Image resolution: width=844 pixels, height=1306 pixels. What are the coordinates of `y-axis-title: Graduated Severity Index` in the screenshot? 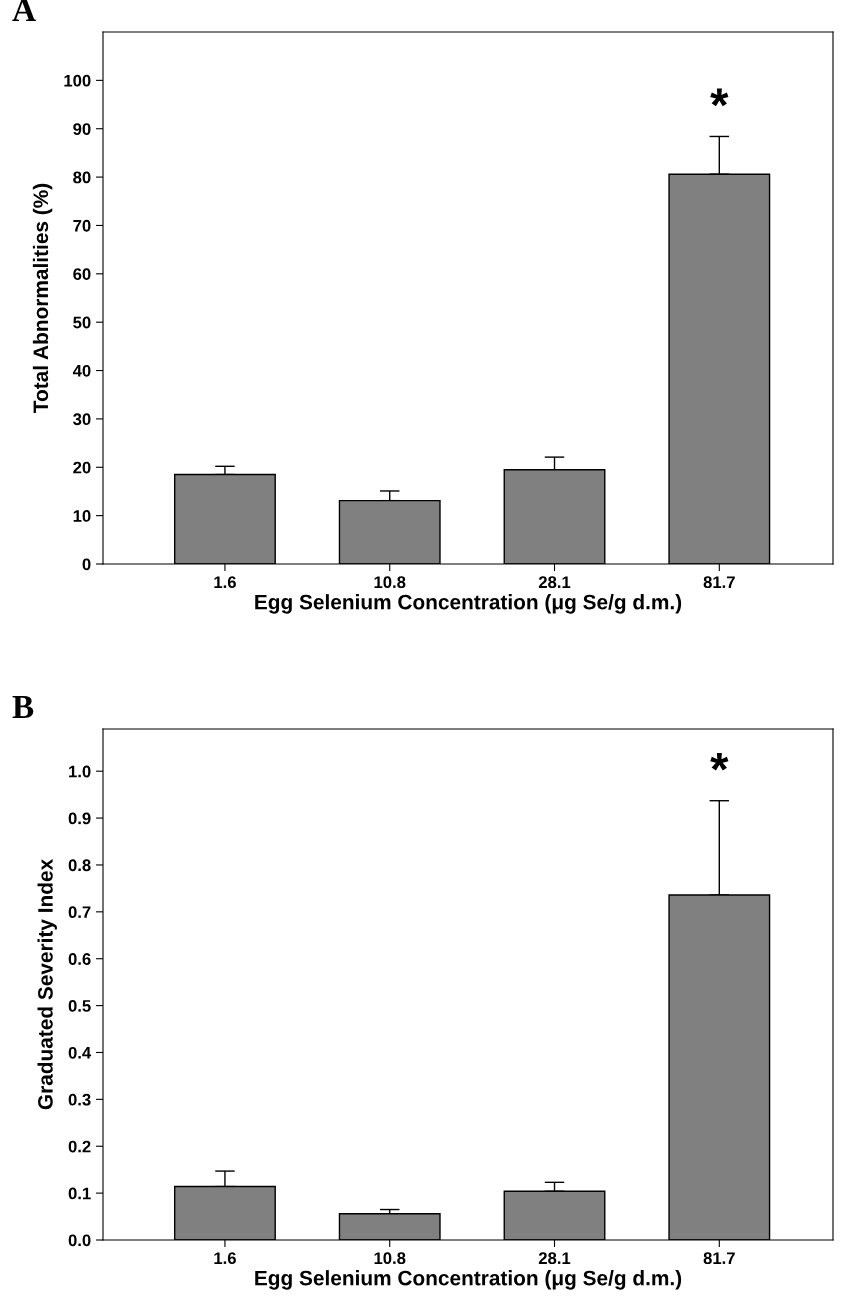 It's located at (47, 984).